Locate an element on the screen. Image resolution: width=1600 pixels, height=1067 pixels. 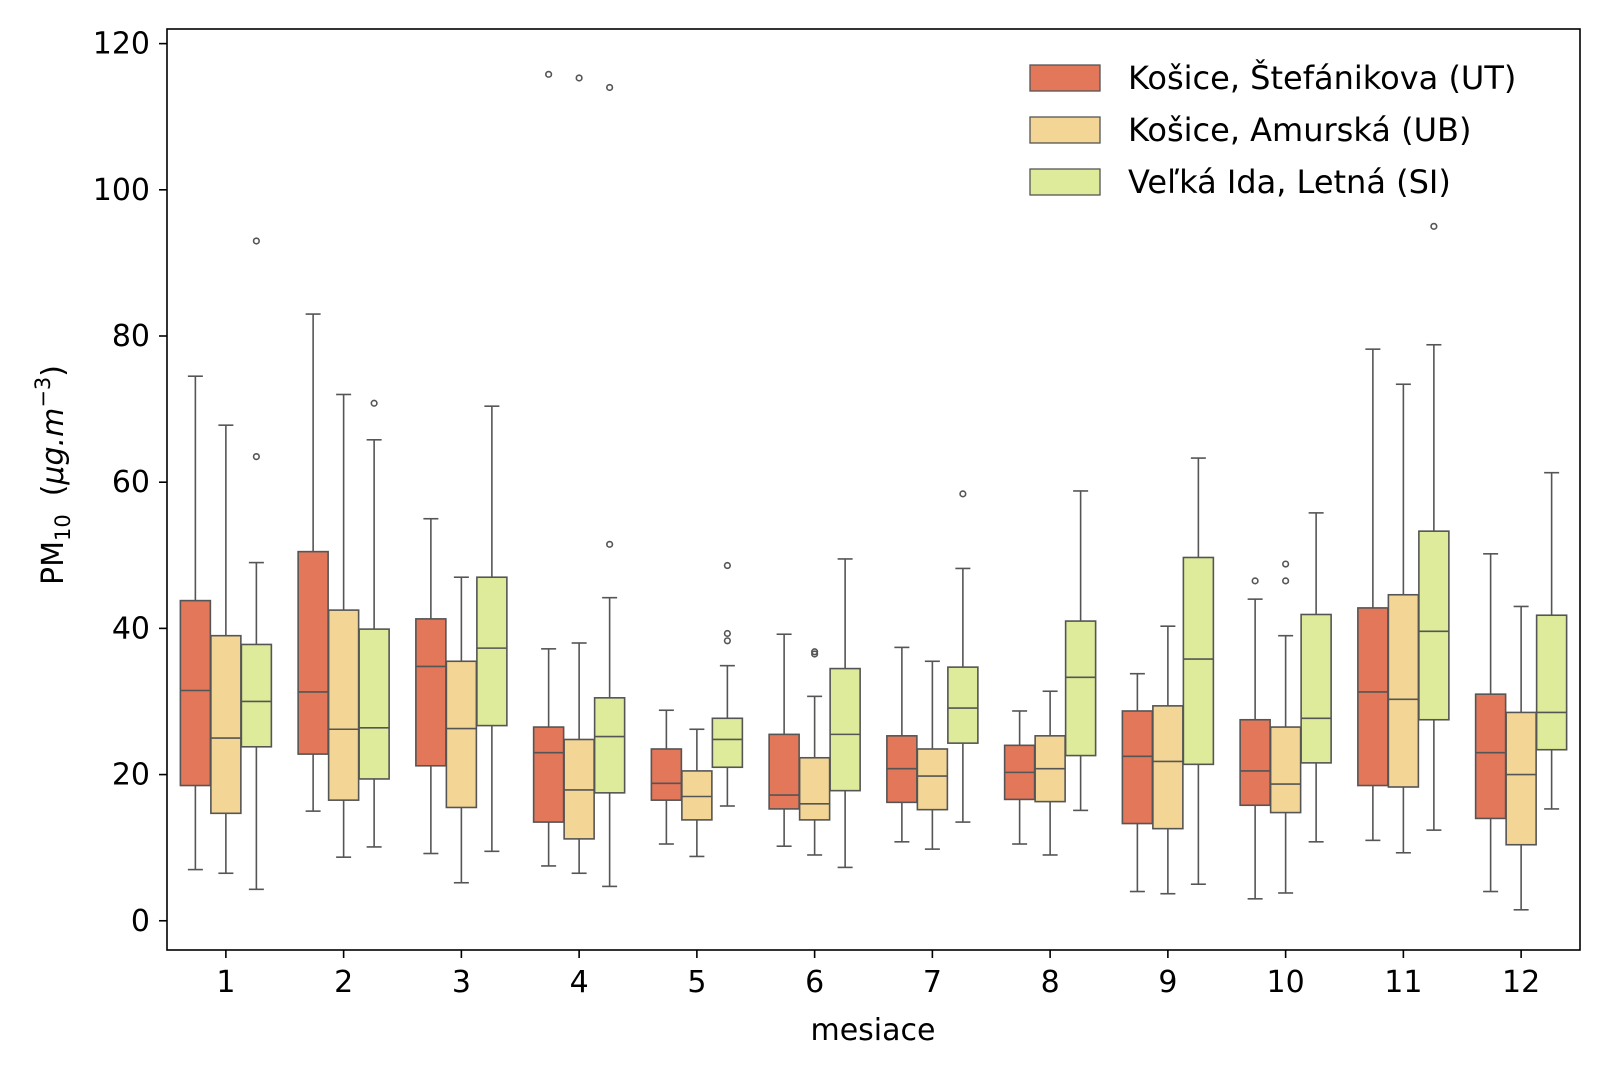
x-tick-label: 3 is located at coordinates (461, 982).